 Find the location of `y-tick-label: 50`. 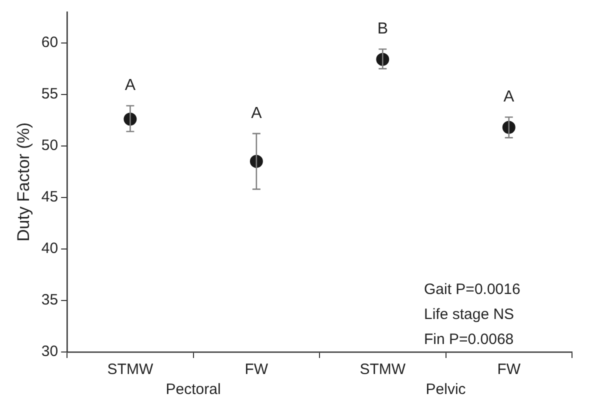

y-tick-label: 50 is located at coordinates (49, 145).